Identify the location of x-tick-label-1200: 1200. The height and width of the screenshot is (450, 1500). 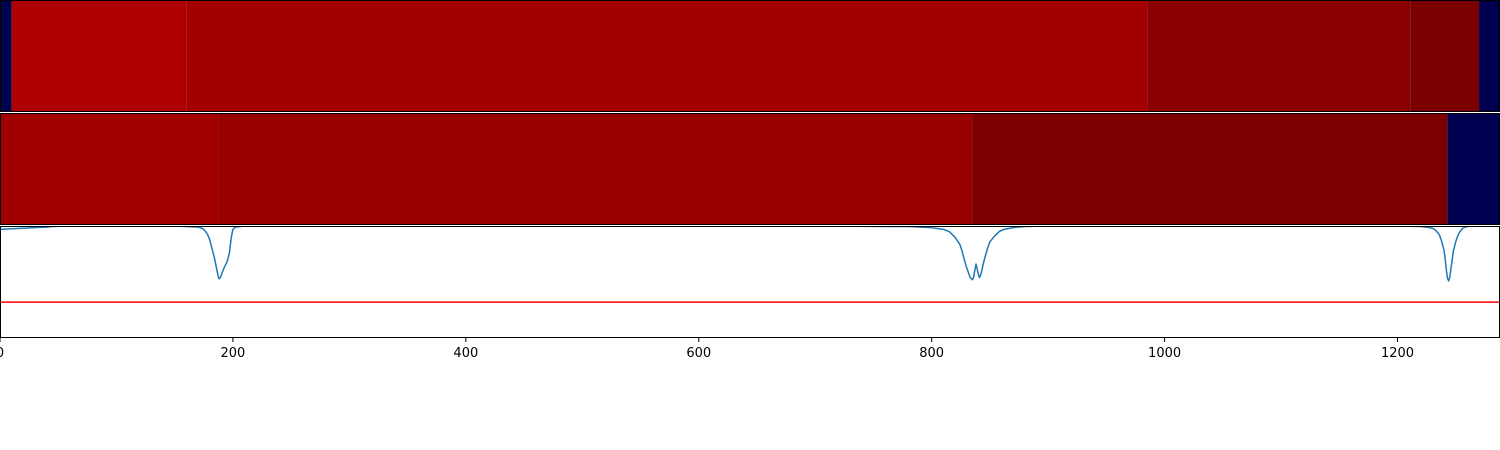
(1397, 353).